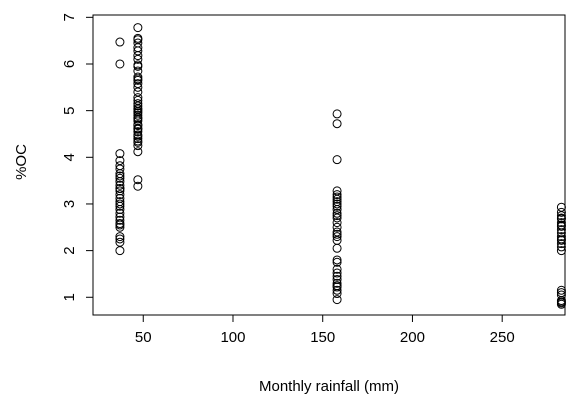 The width and height of the screenshot is (570, 399). Describe the element at coordinates (325, 330) in the screenshot. I see `x-axis: 50 100 150 200 250` at that location.